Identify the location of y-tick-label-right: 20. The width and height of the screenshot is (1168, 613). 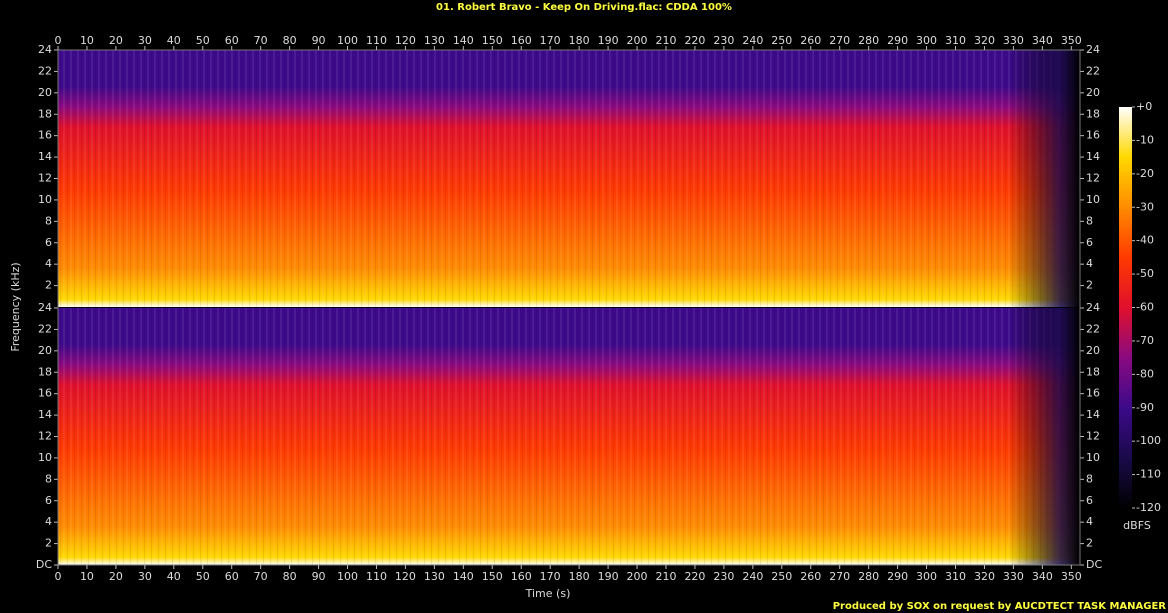
(1093, 350).